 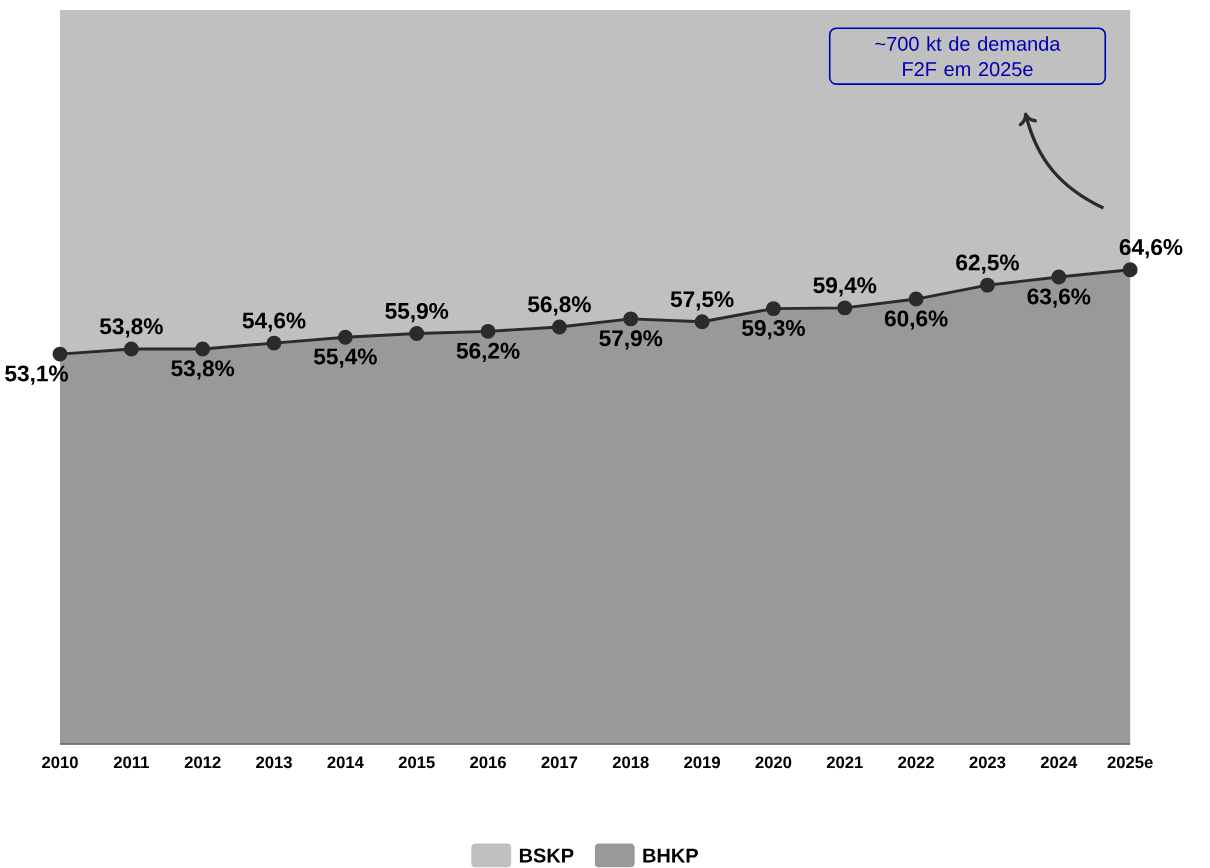 What do you see at coordinates (916, 762) in the screenshot?
I see `x-tick-label: 2022` at bounding box center [916, 762].